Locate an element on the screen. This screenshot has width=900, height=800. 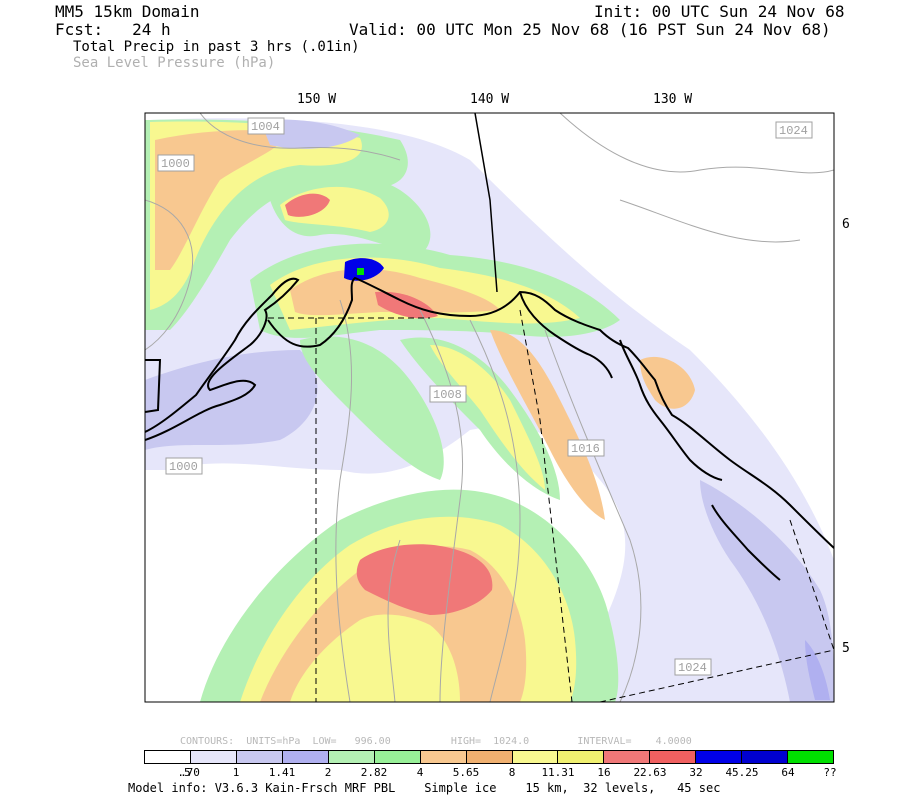
colorbar-tick-label: .5 is located at coordinates (184, 772).